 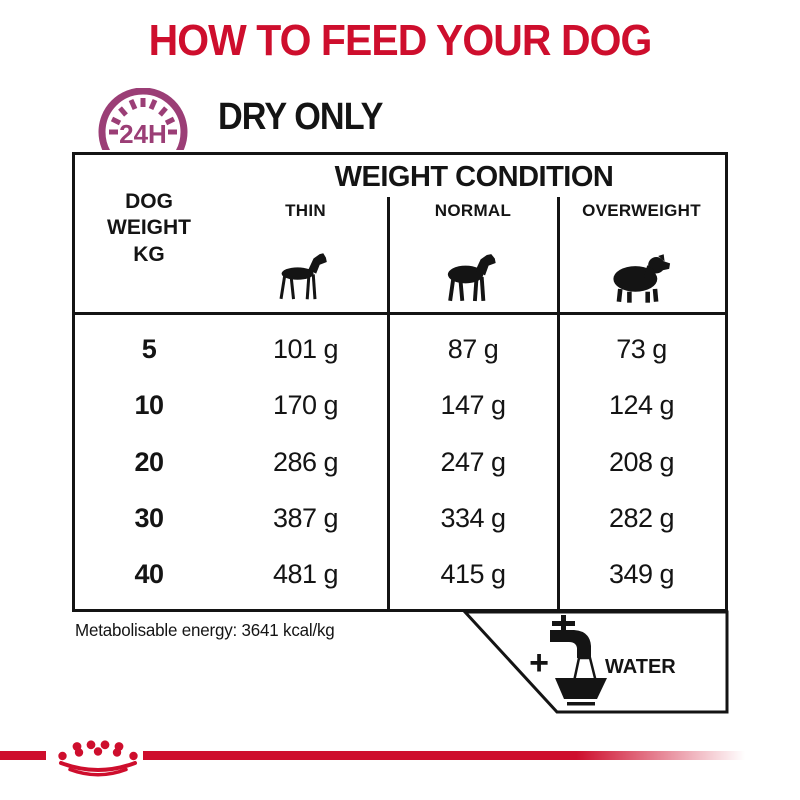 What do you see at coordinates (444, 755) in the screenshot?
I see `brand-bar-right` at bounding box center [444, 755].